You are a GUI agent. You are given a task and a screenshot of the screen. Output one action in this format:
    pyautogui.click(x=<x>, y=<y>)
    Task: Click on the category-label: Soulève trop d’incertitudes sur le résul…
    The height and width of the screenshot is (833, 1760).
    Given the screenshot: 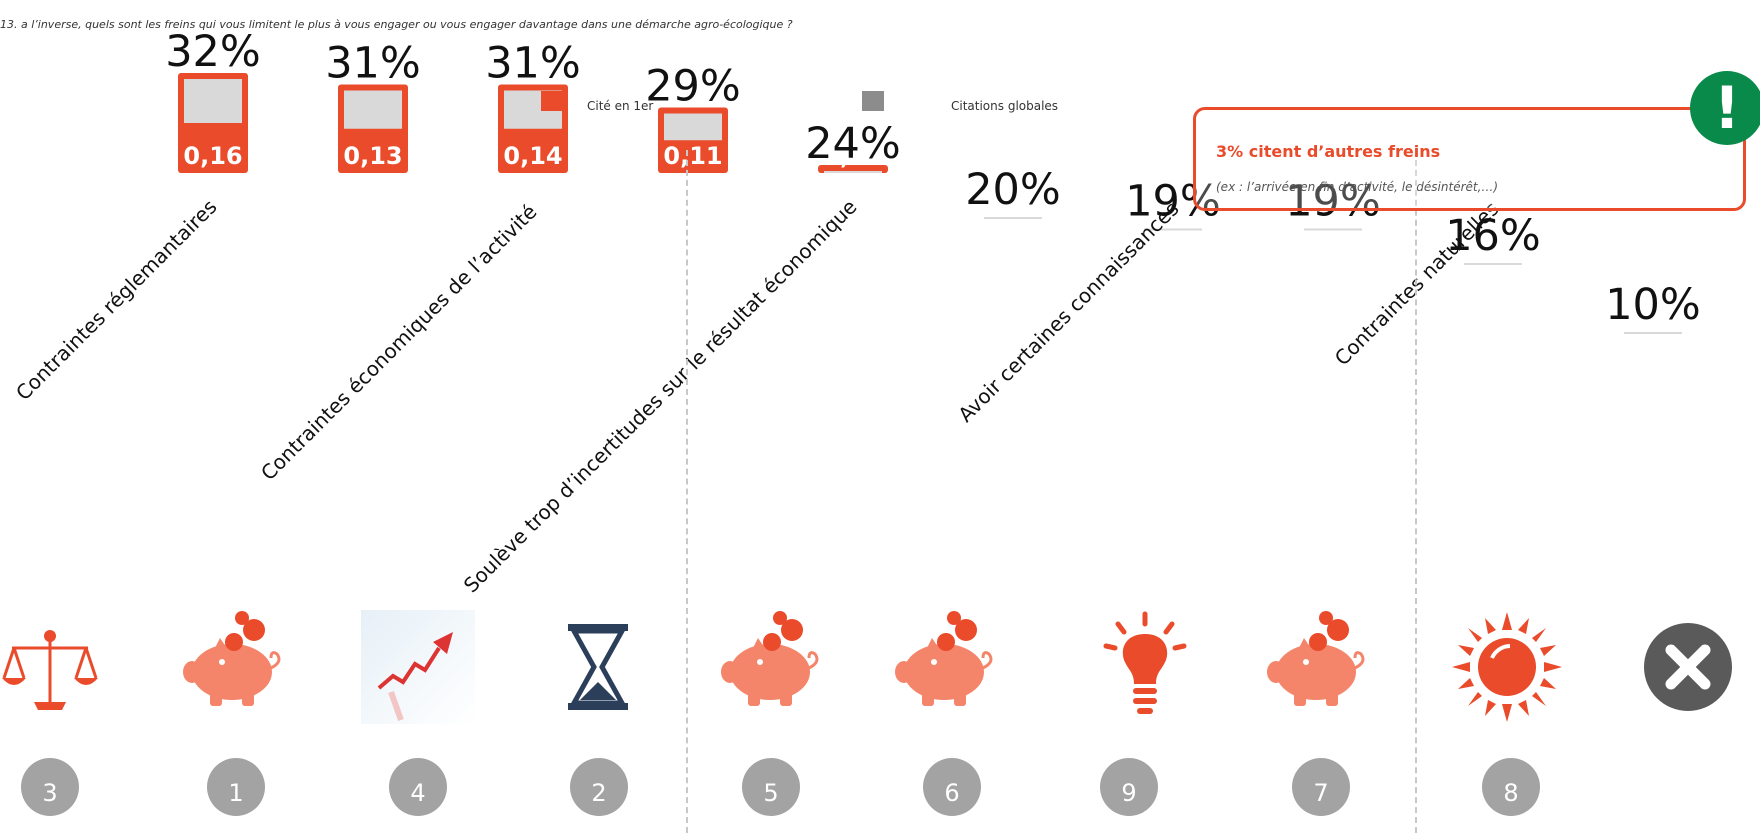 What is the action you would take?
    pyautogui.click(x=660, y=396)
    